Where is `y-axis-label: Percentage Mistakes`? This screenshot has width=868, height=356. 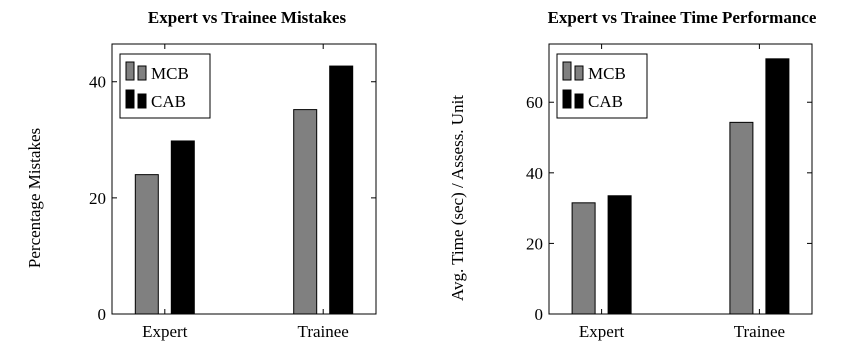
y-axis-label: Percentage Mistakes is located at coordinates (34, 198).